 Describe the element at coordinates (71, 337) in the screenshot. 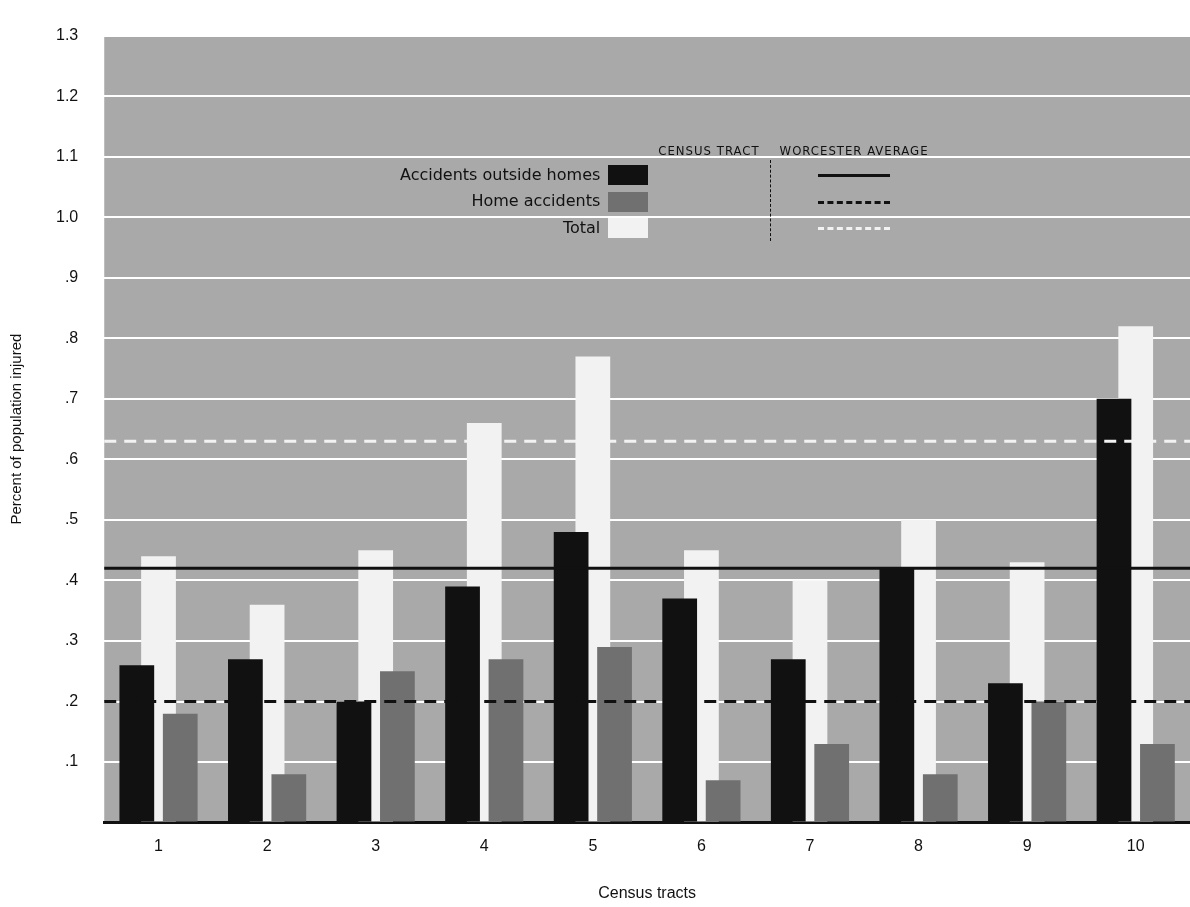

I see `y-tick-label: .8` at that location.